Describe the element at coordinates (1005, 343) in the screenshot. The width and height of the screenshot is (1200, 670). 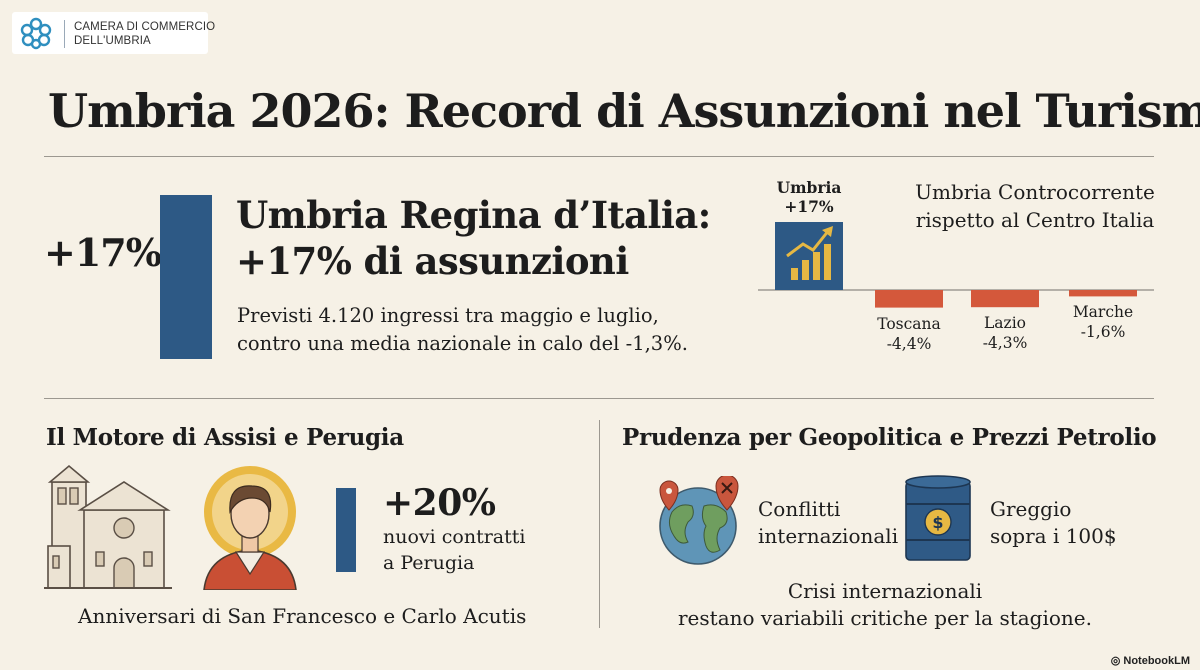
I see `chart-value-label: -4,3%` at that location.